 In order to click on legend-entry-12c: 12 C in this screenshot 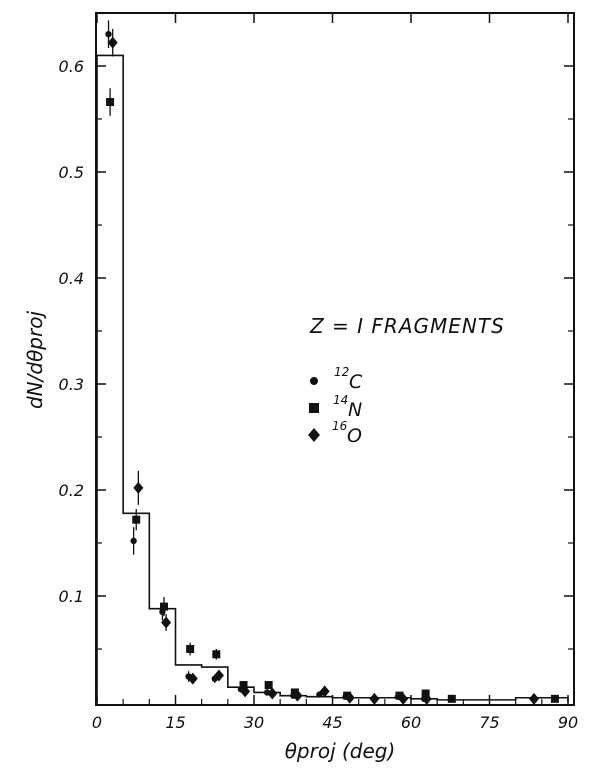, I will do `click(336, 379)`.